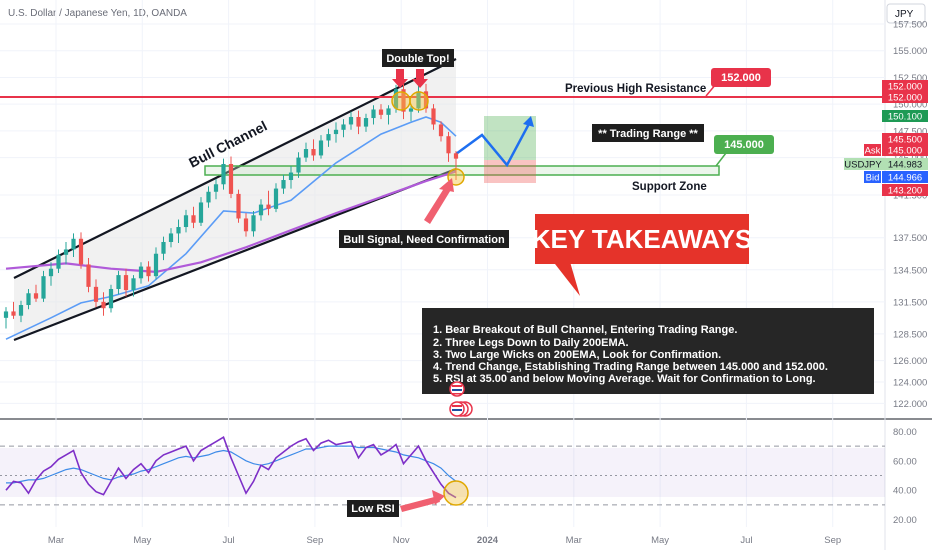 This screenshot has height=550, width=932. What do you see at coordinates (648, 133) in the screenshot?
I see `trading-range-label: ** Trading Range **` at bounding box center [648, 133].